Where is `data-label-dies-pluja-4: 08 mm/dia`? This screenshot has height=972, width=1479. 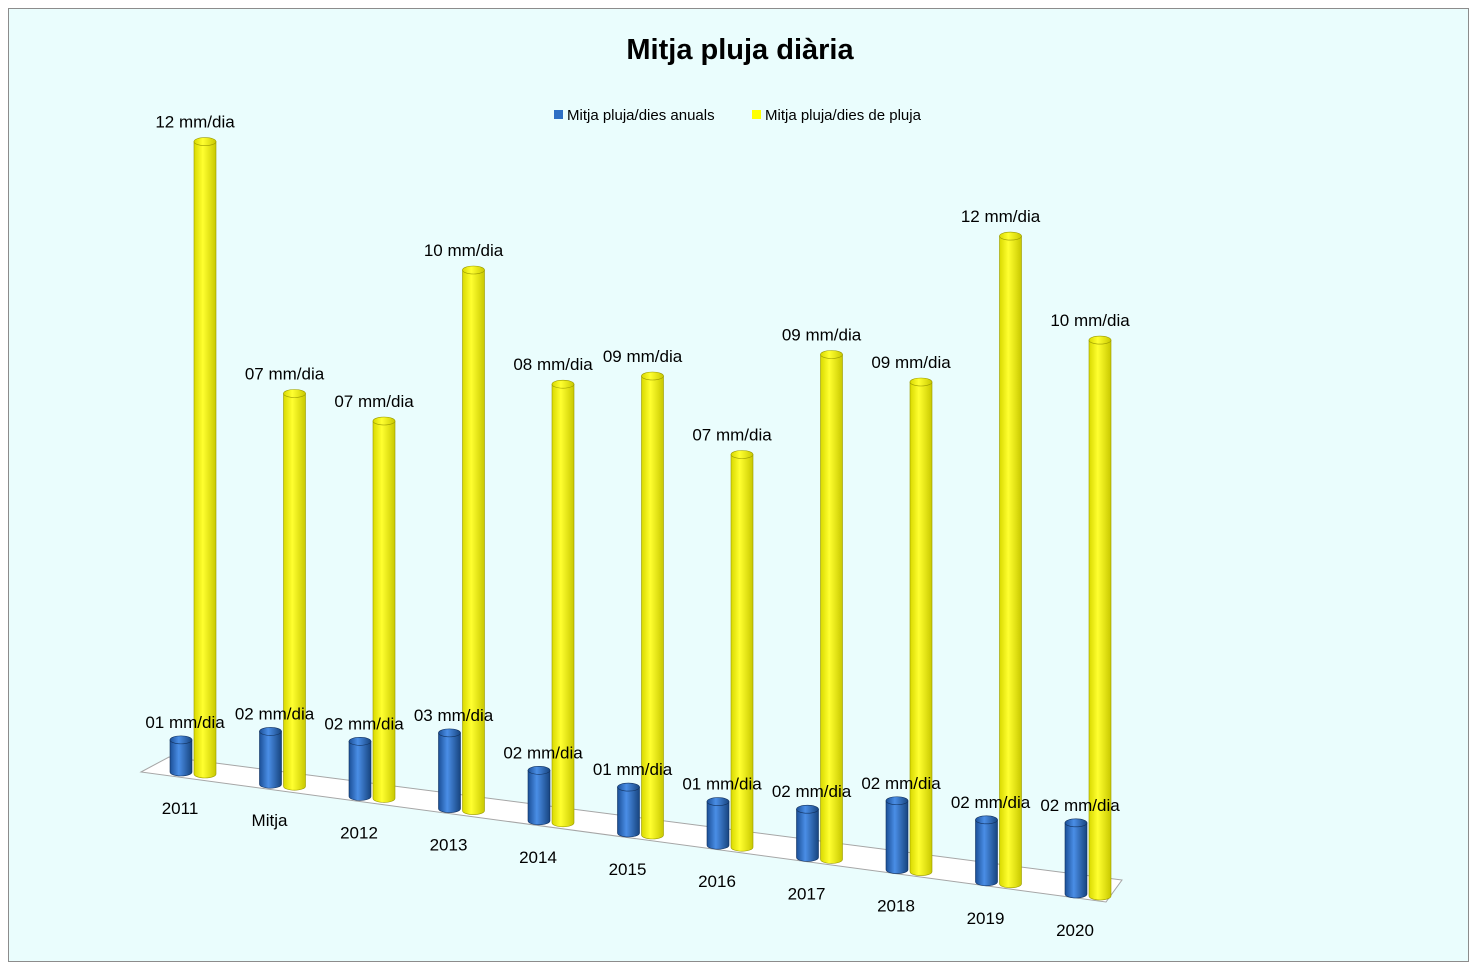
data-label-dies-pluja-4: 08 mm/dia is located at coordinates (553, 364).